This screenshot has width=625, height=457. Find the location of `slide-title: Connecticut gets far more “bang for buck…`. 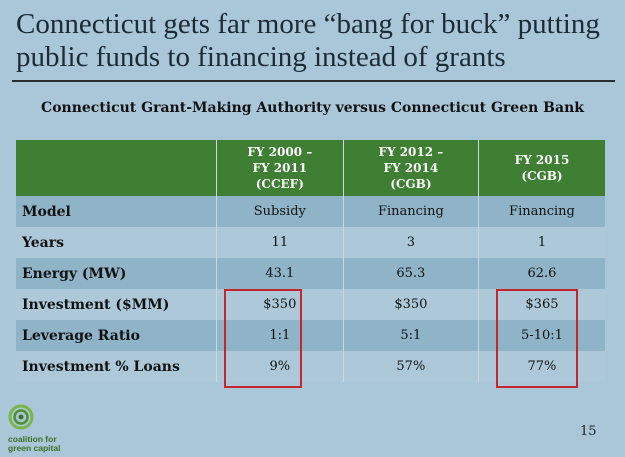

slide-title: Connecticut gets far more “bang for buck… is located at coordinates (308, 40).